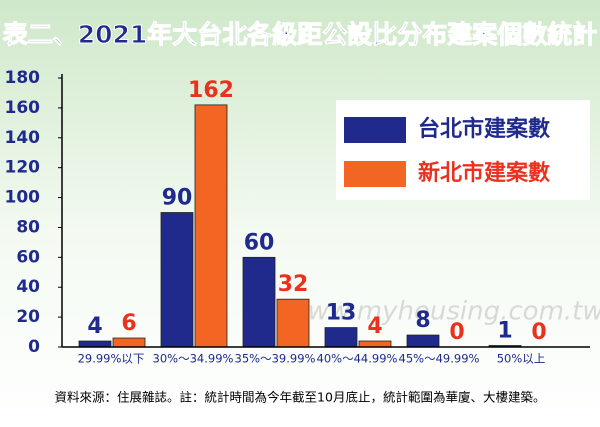 The height and width of the screenshot is (427, 600). What do you see at coordinates (23, 108) in the screenshot?
I see `y-tick-label: 160` at bounding box center [23, 108].